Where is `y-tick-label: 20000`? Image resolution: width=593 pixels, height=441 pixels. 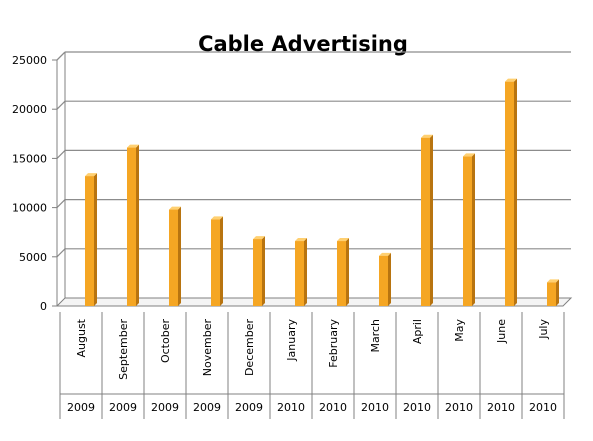 y-tick-label: 20000 is located at coordinates (29, 109).